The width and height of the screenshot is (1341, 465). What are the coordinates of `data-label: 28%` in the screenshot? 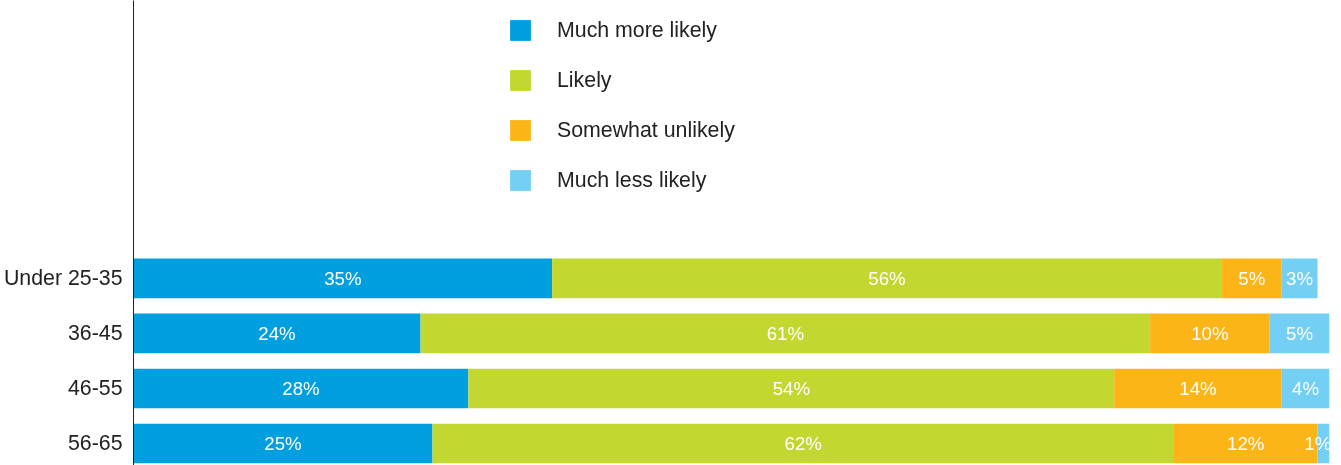 It's located at (301, 388).